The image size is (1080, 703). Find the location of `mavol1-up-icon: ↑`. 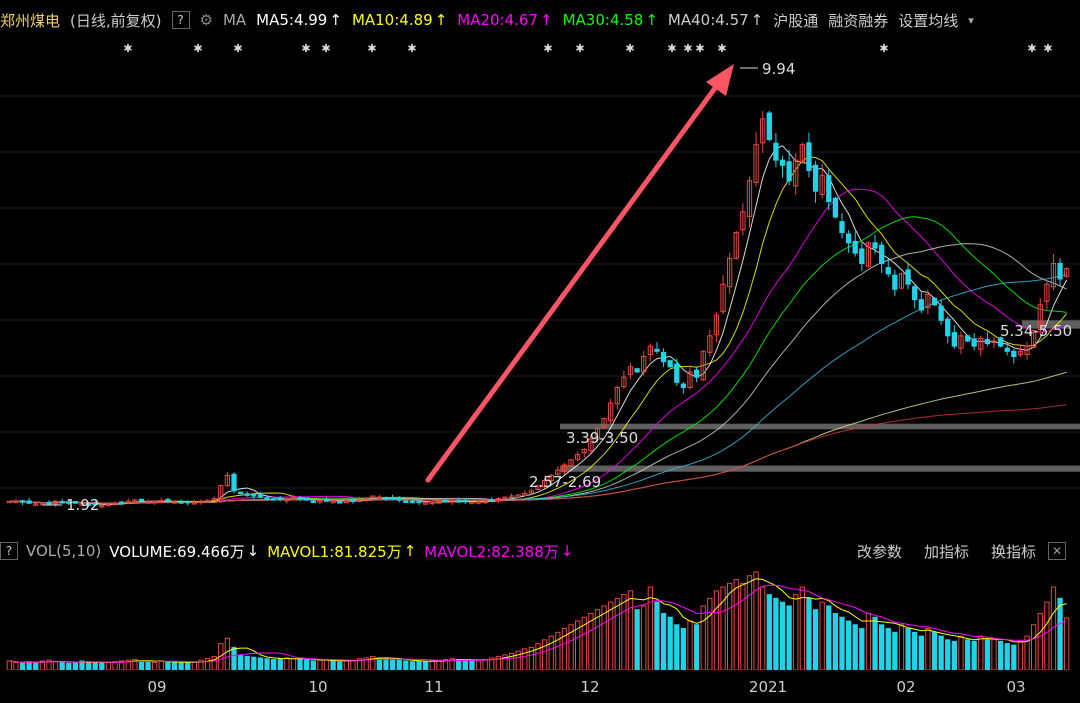

mavol1-up-icon: ↑ is located at coordinates (410, 551).